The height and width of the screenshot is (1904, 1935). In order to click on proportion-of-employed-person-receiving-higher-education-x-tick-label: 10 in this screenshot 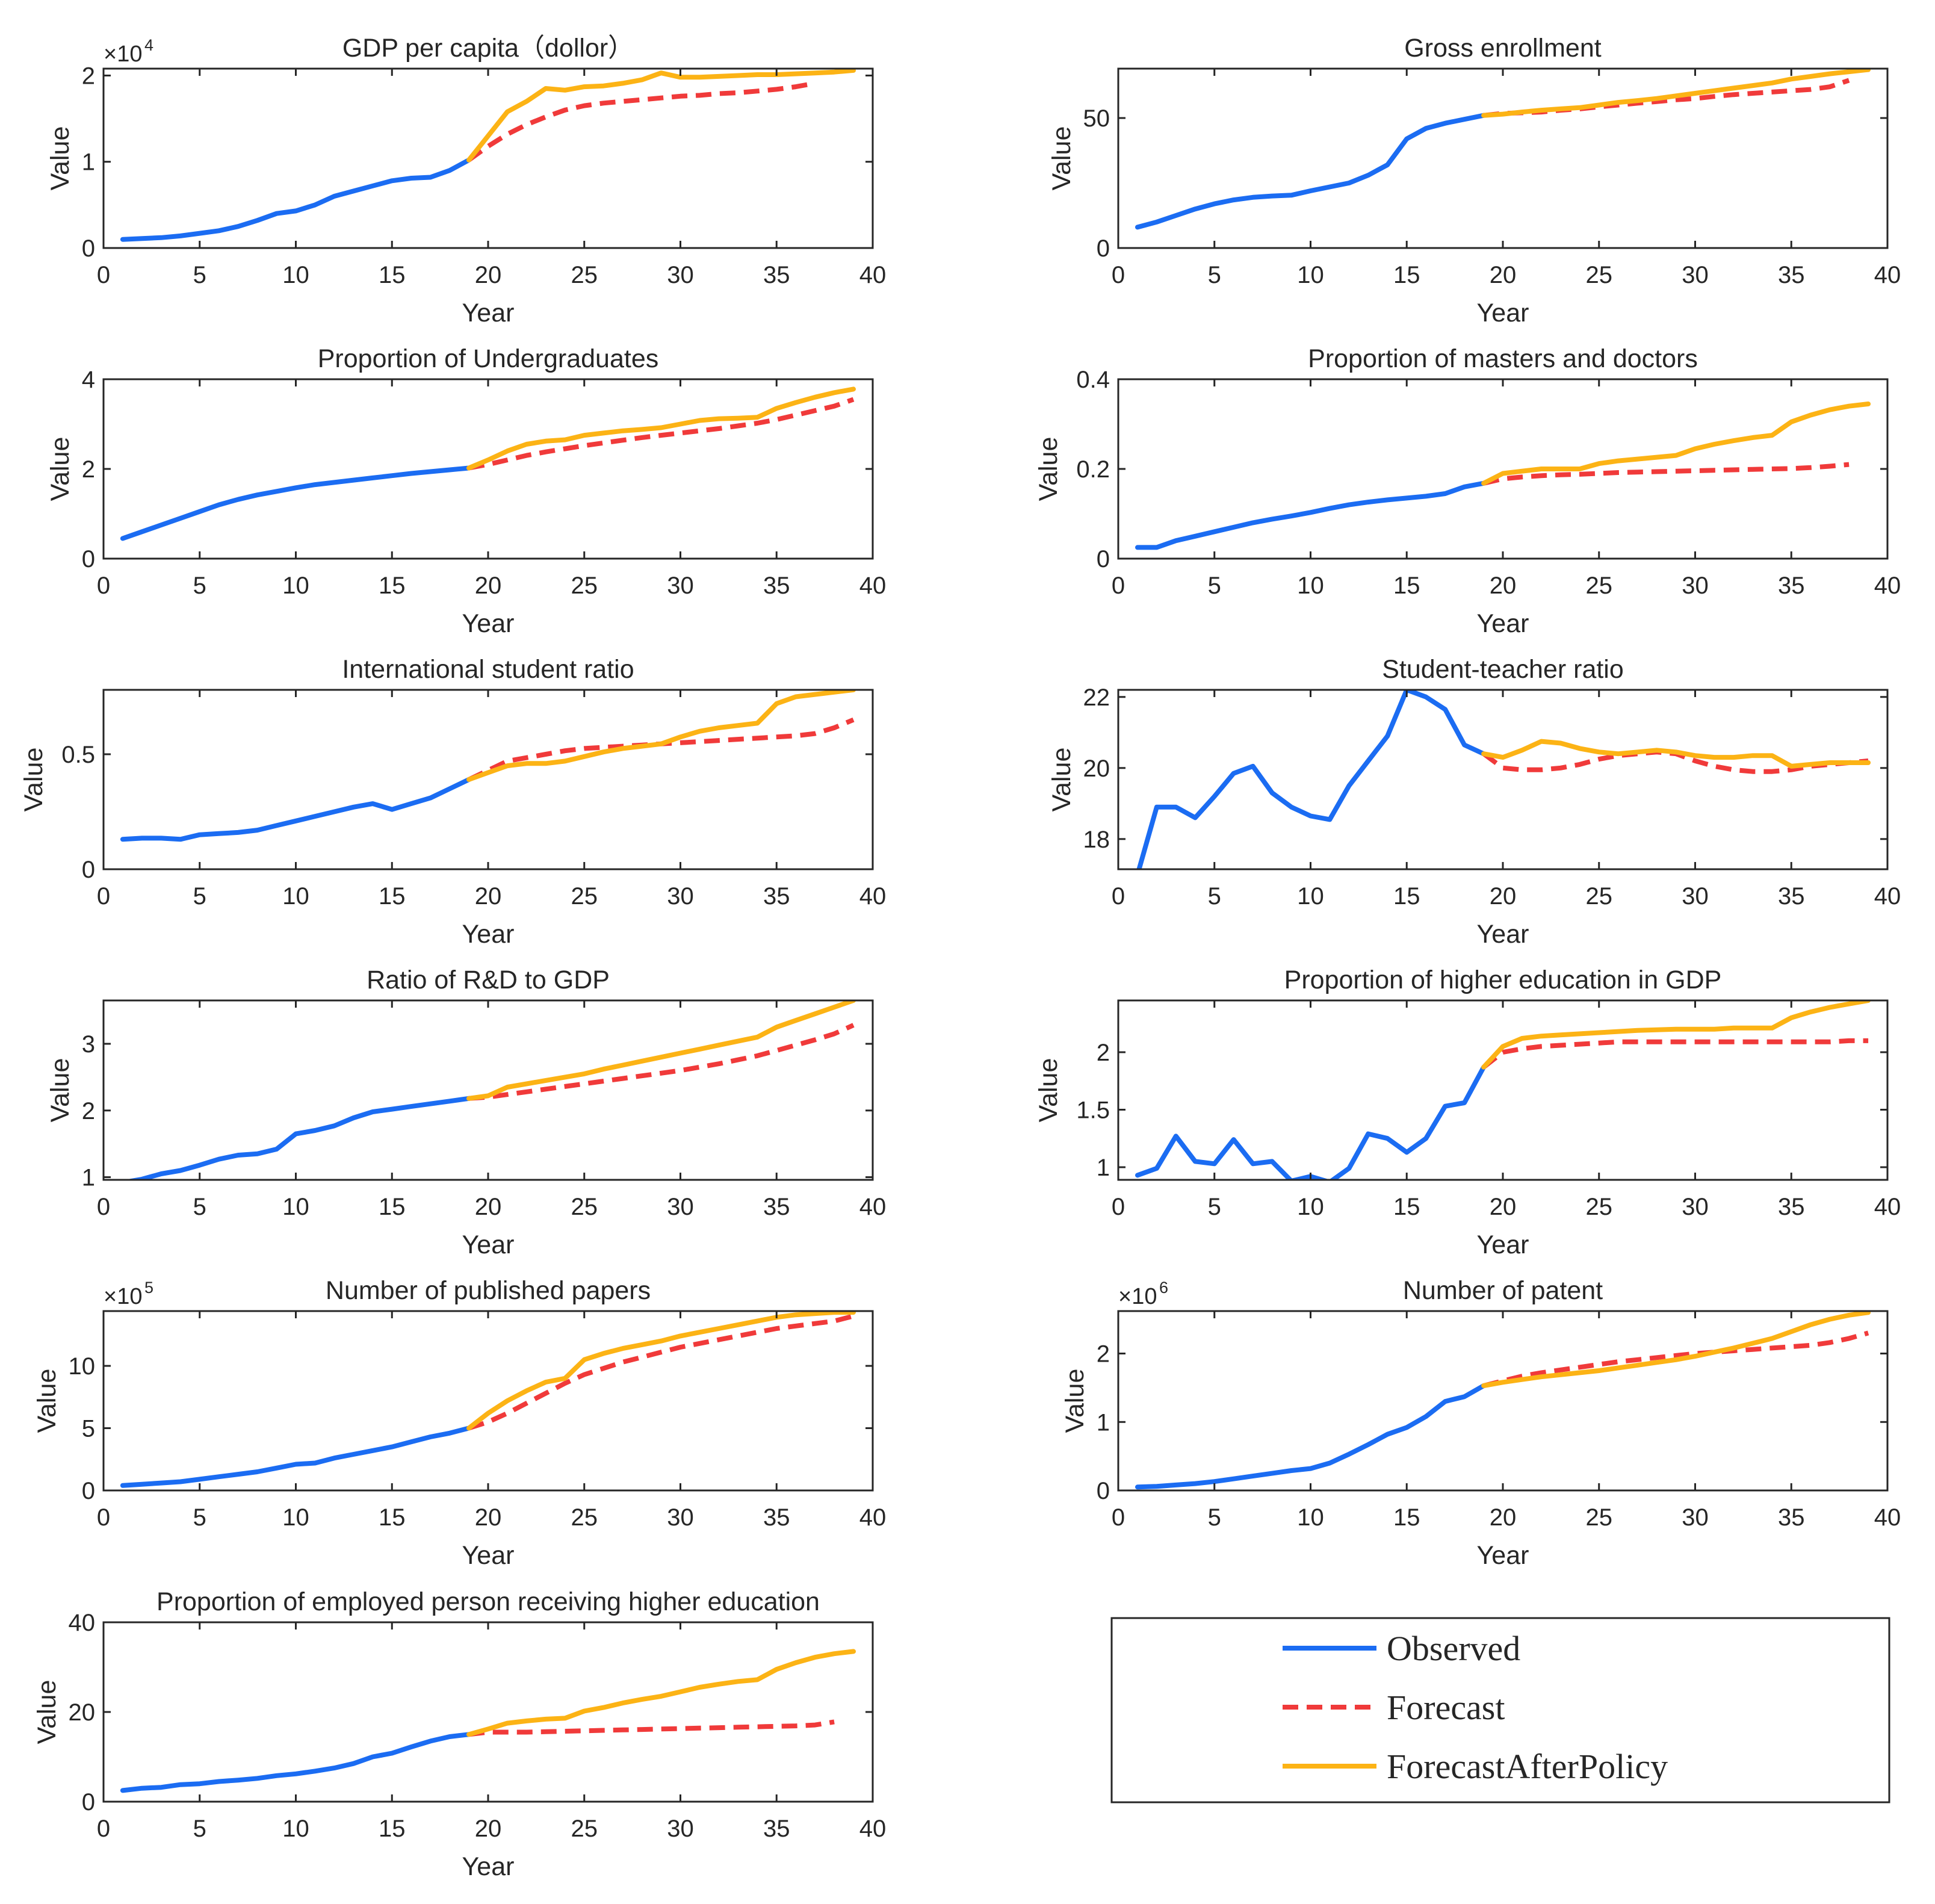, I will do `click(295, 1829)`.